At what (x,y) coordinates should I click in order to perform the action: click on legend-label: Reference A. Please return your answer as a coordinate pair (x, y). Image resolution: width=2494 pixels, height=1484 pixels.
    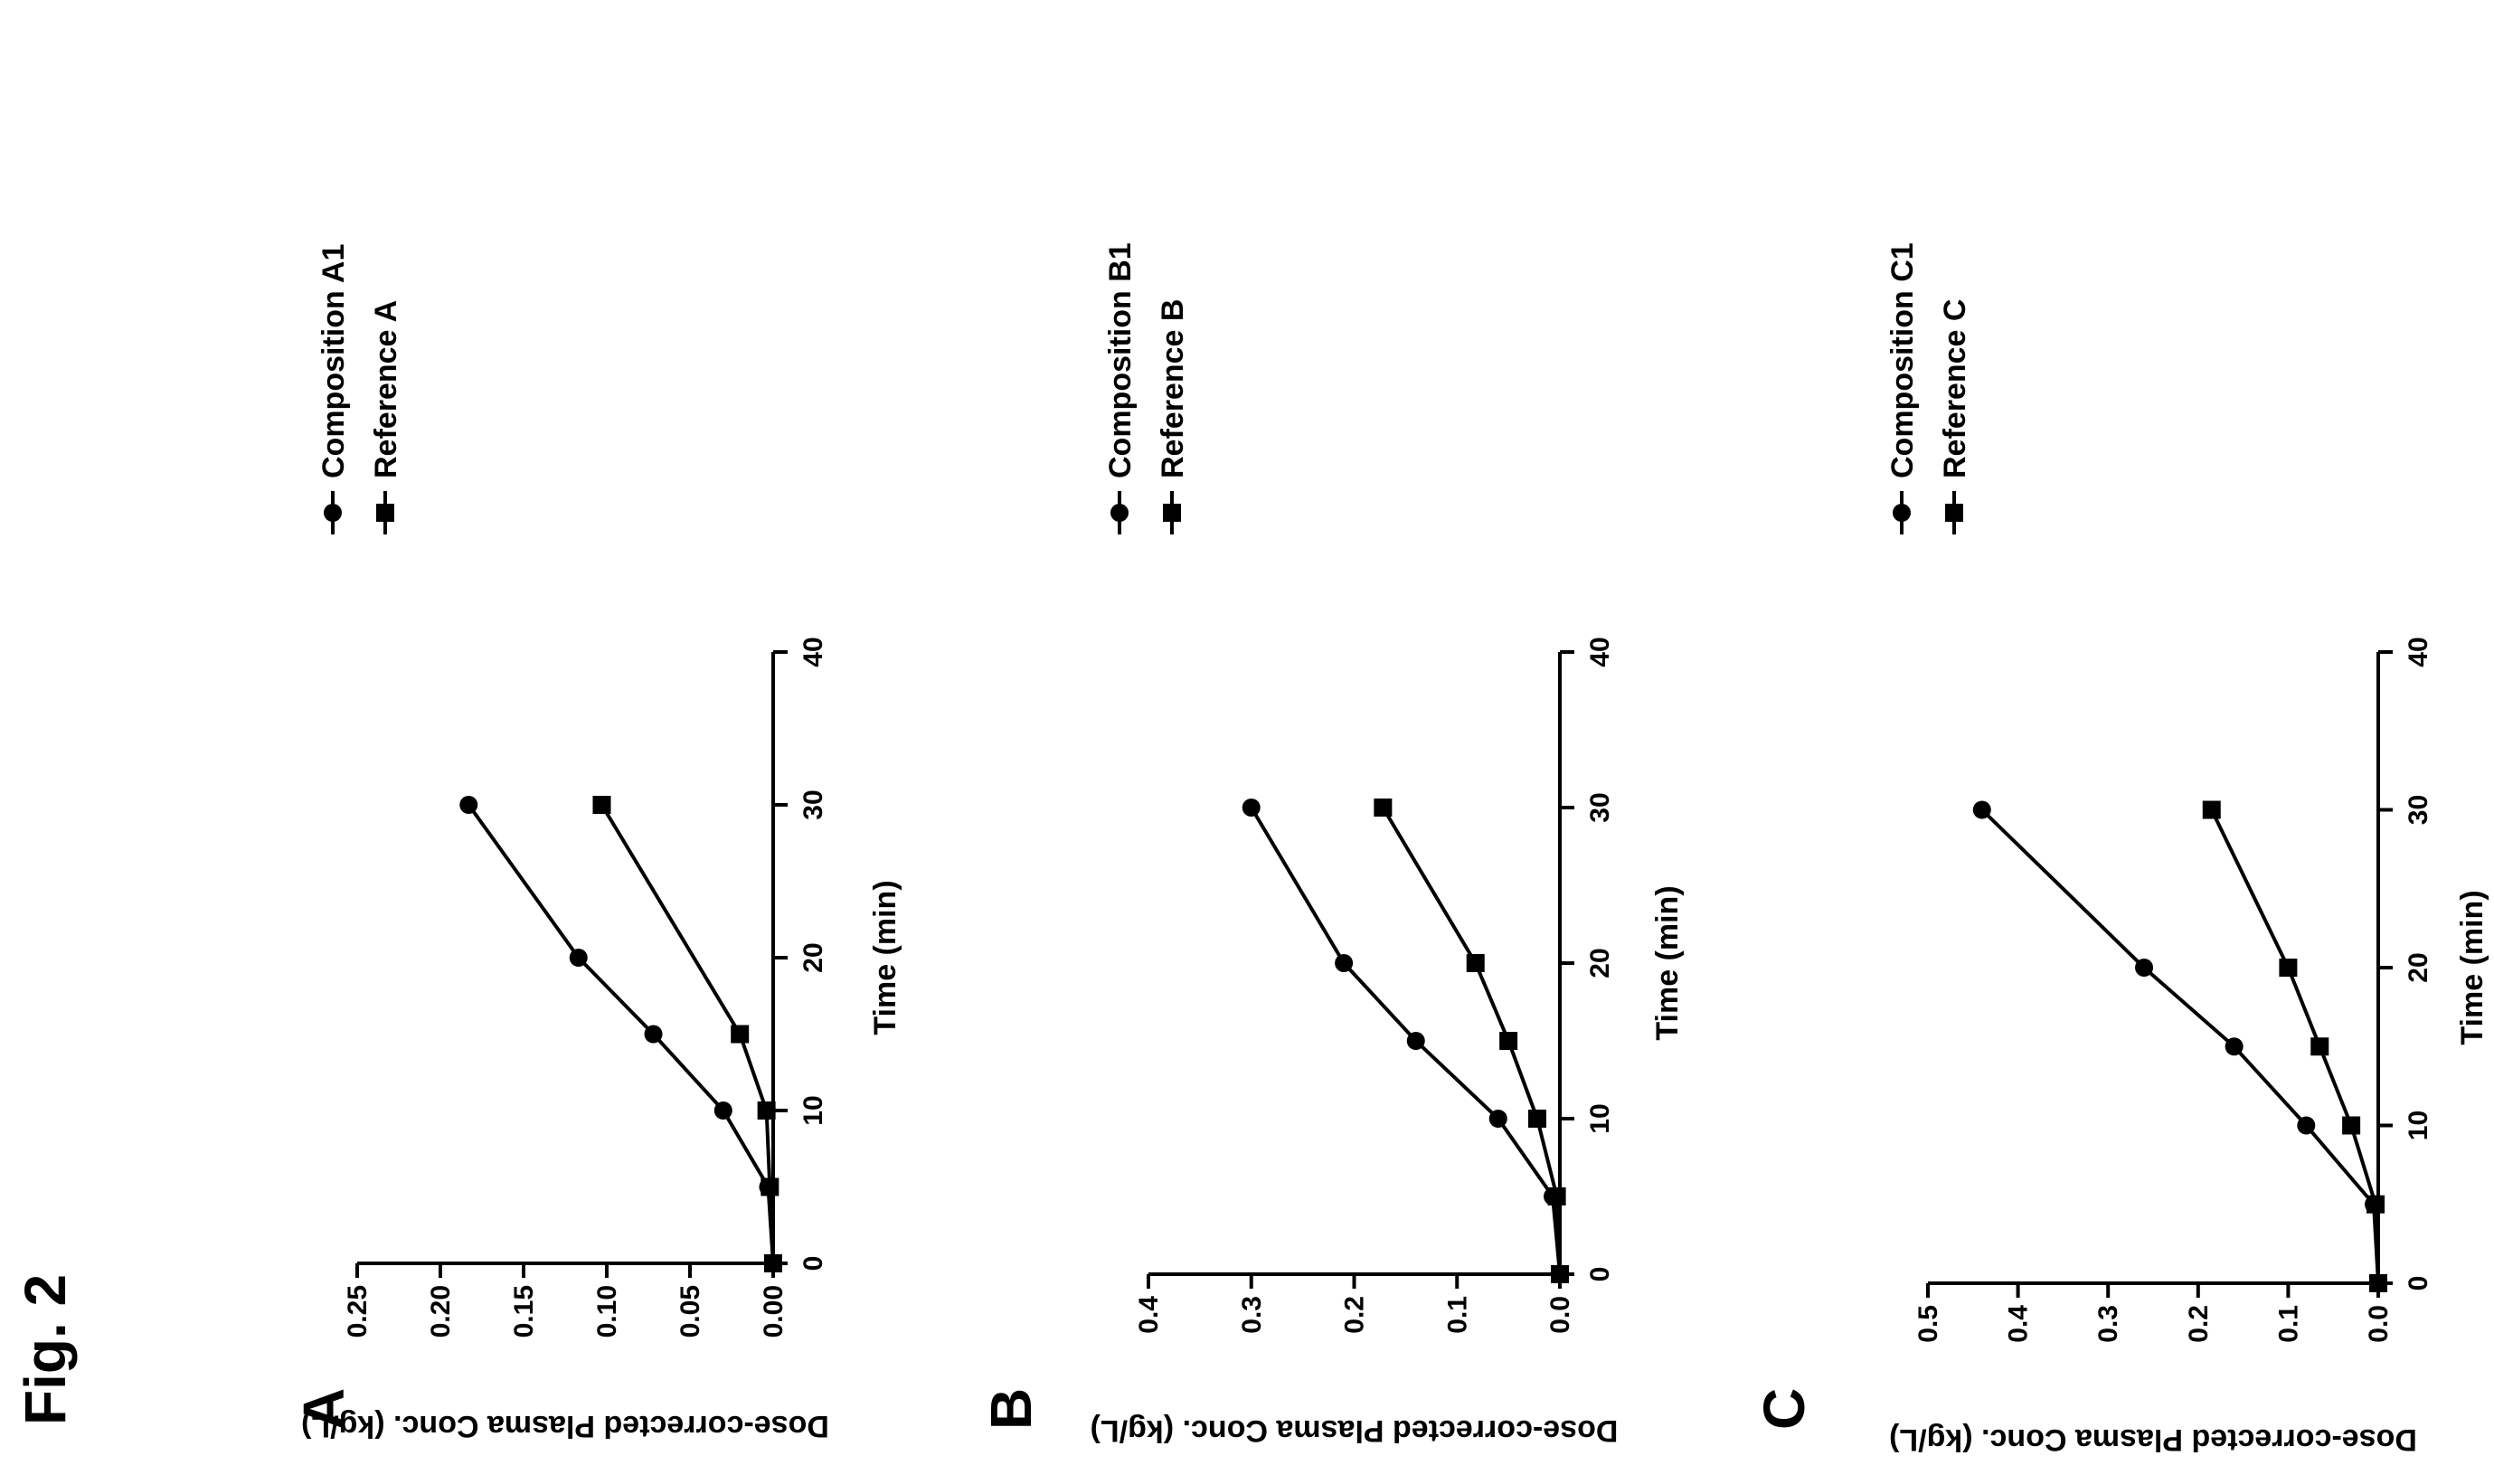
    Looking at the image, I should click on (386, 389).